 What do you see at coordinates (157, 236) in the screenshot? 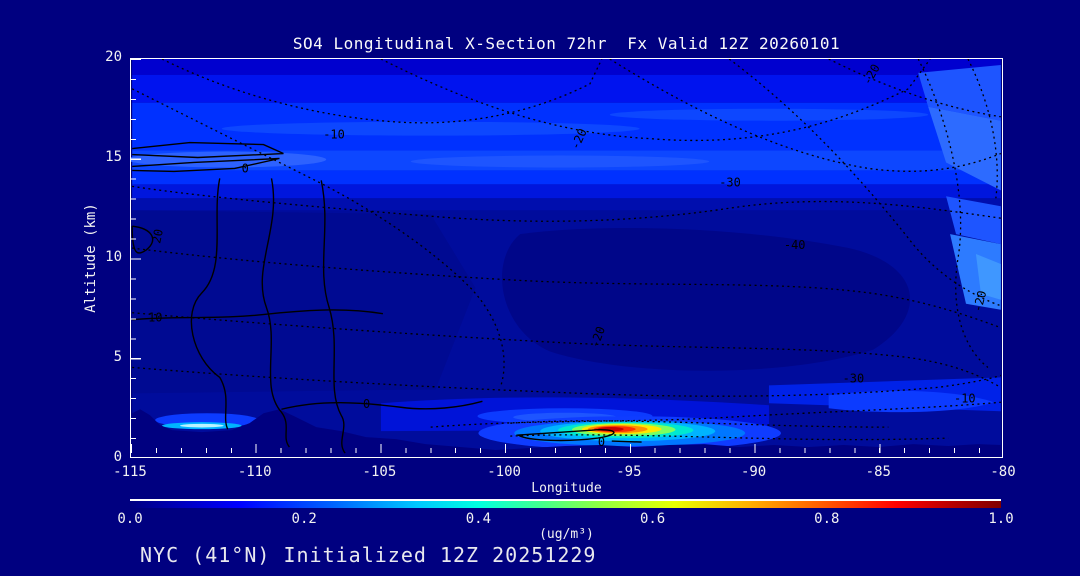
I see `contour-label: 20` at bounding box center [157, 236].